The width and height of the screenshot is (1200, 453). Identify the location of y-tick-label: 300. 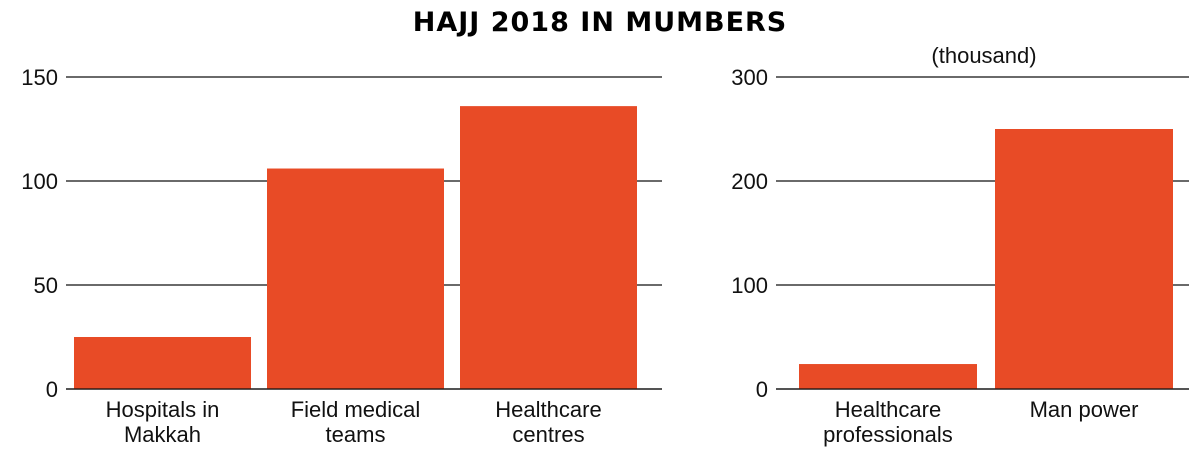
(749, 77).